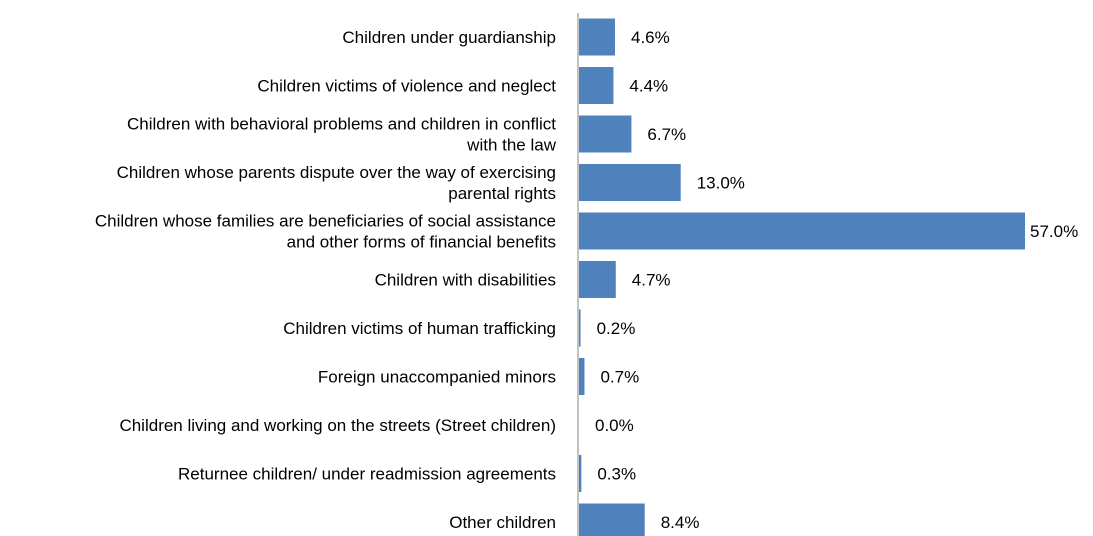 Image resolution: width=1093 pixels, height=536 pixels. I want to click on data-label: 8.4%, so click(680, 522).